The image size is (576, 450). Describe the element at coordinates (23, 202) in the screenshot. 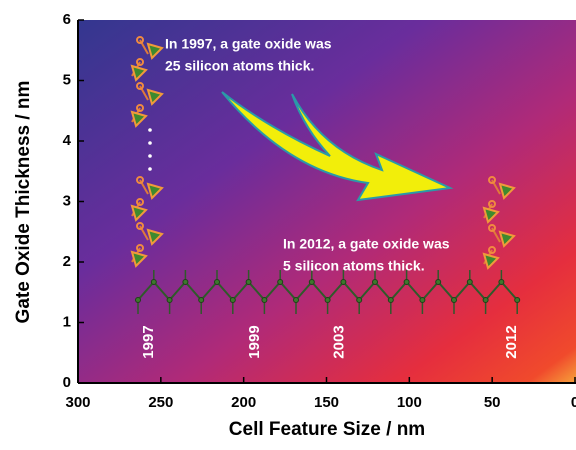

I see `y-axis-label: Gate Oxide Thickness / nm` at that location.